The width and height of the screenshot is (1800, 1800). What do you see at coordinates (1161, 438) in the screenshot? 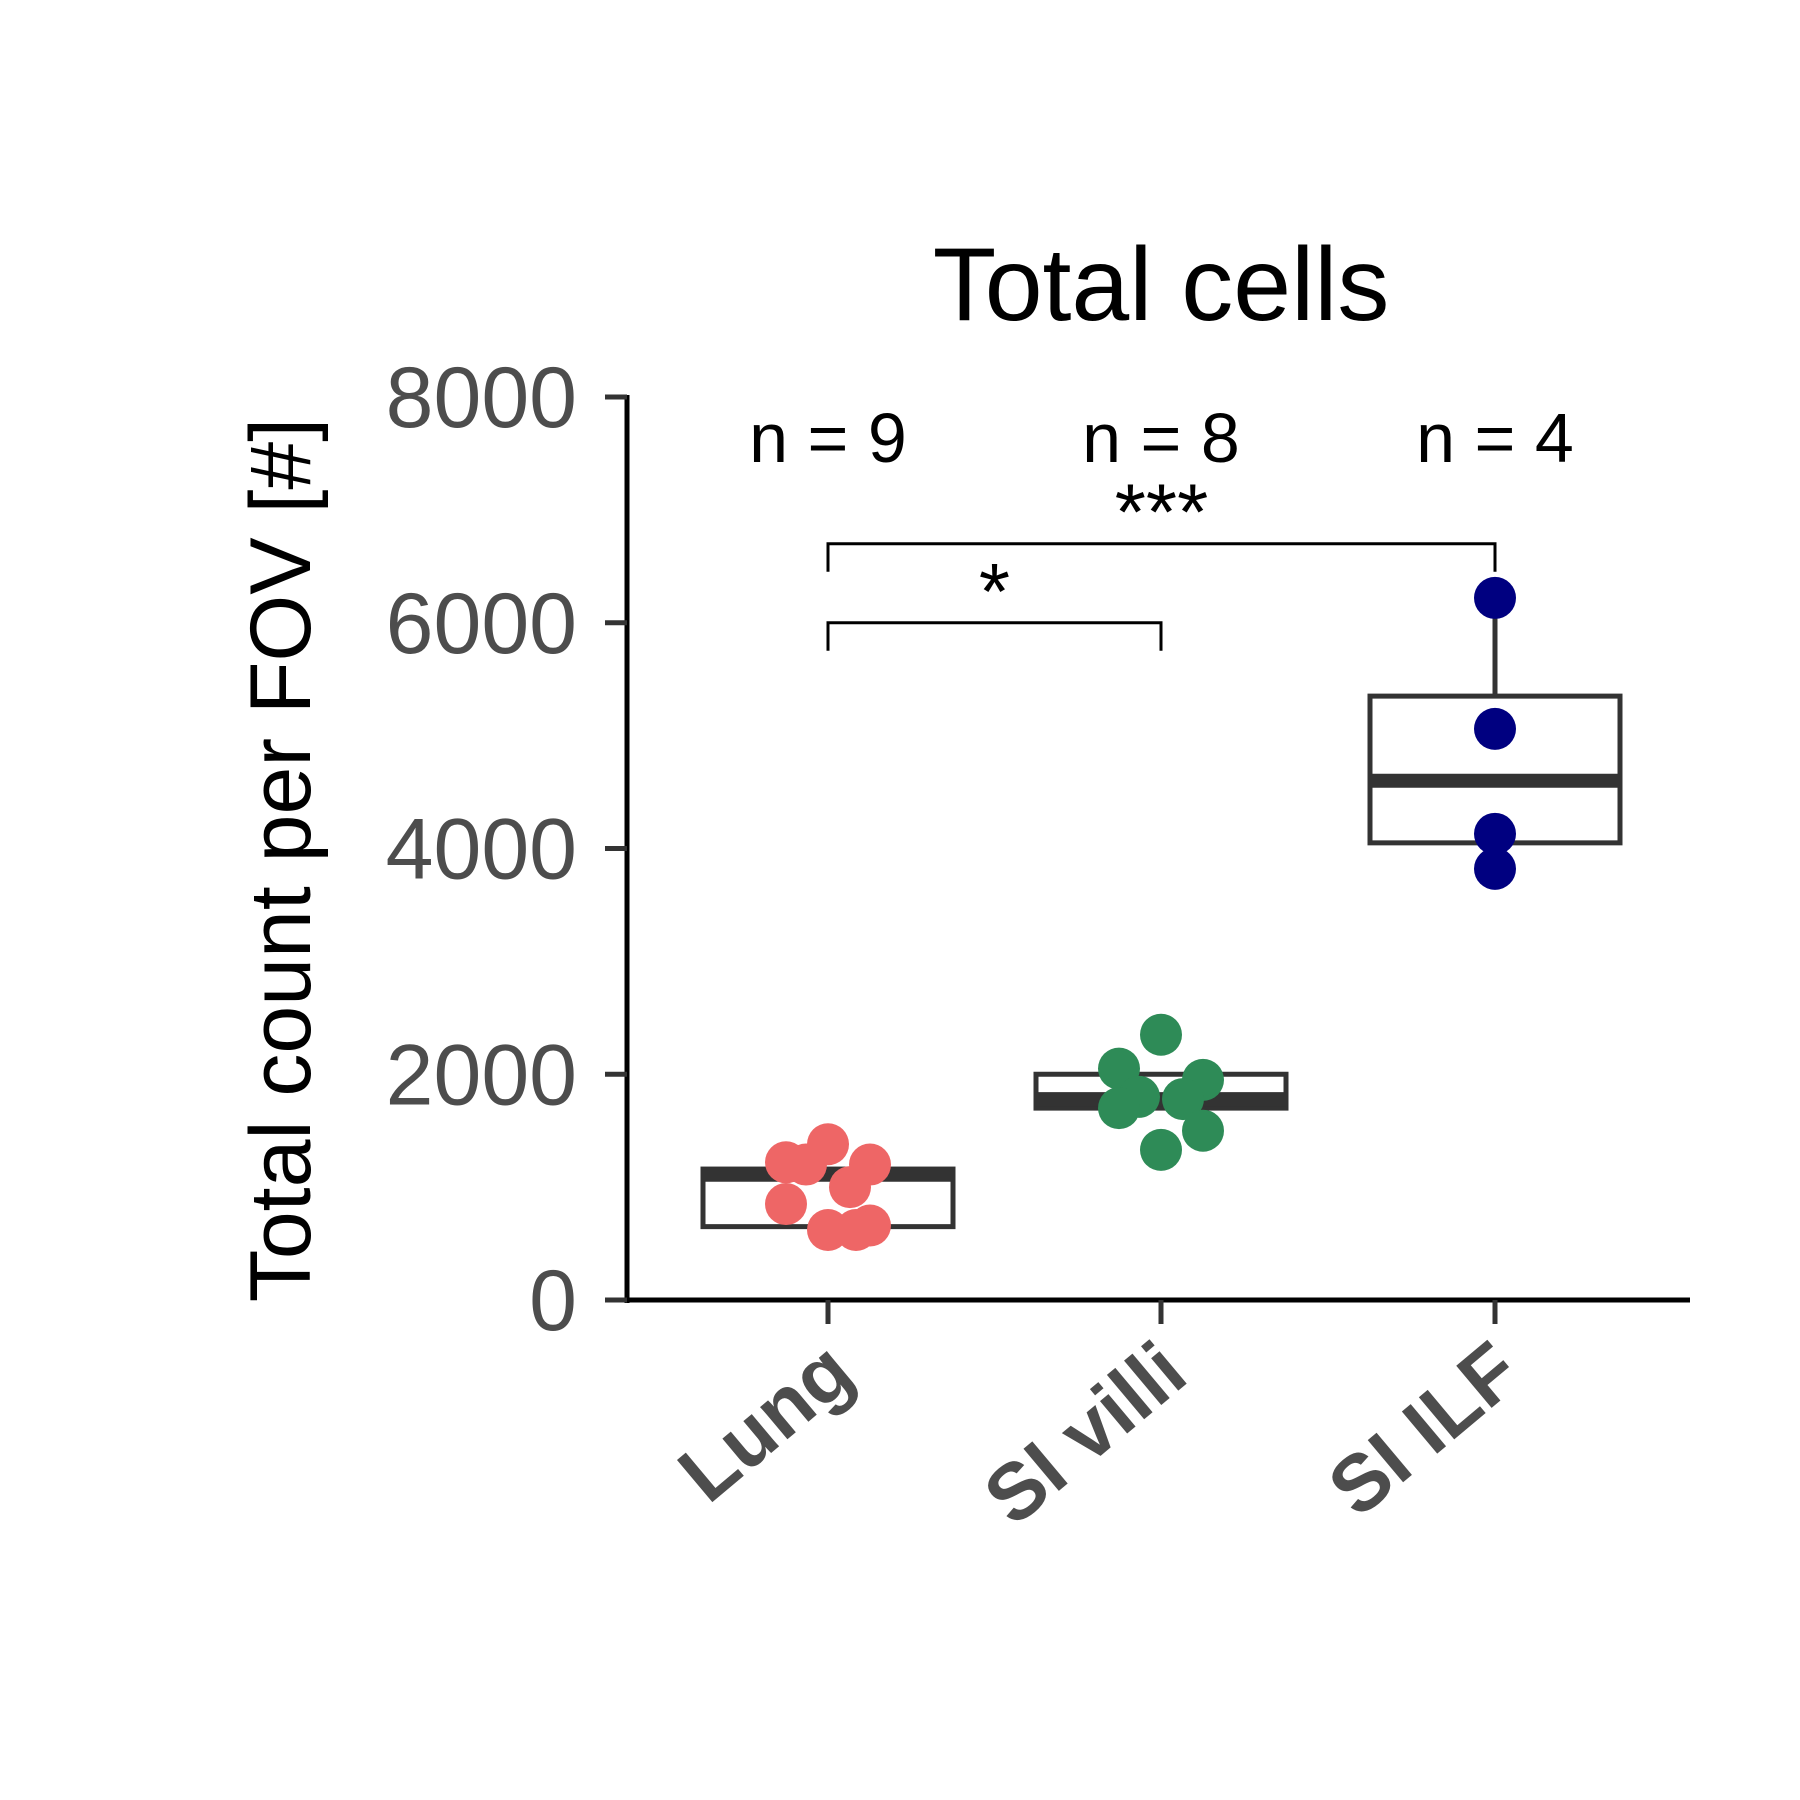
I see `n-label: n = 8` at bounding box center [1161, 438].